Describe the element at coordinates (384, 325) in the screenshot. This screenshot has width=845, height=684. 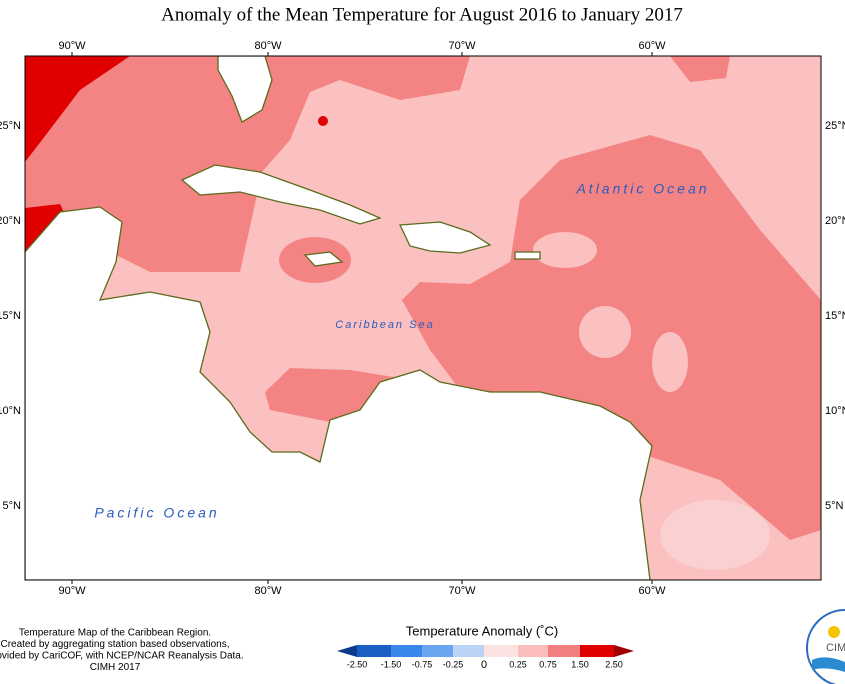
I see `place-label: Caribbean Sea` at that location.